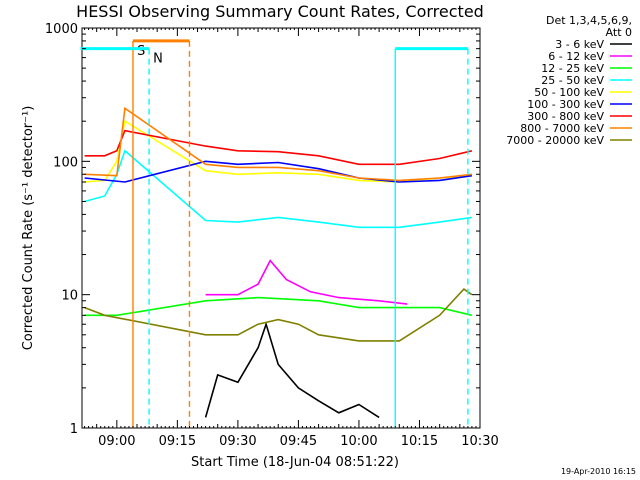 Image resolution: width=640 pixels, height=480 pixels. Describe the element at coordinates (69, 296) in the screenshot. I see `y-tick-label: 10` at that location.